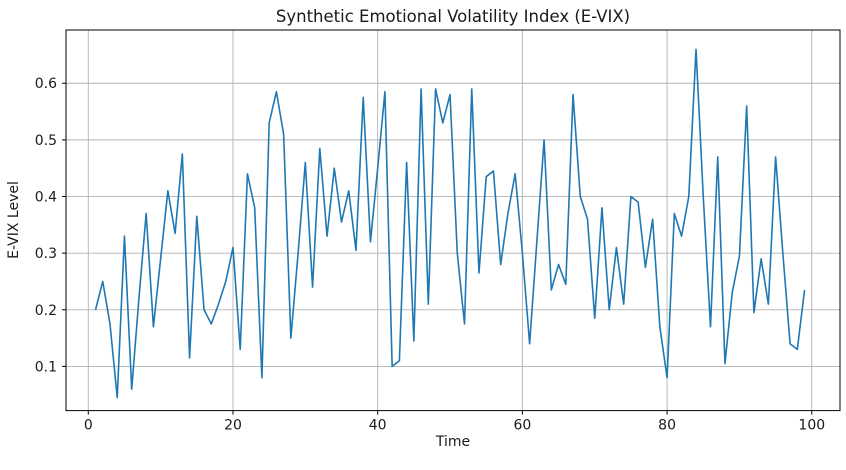  I want to click on y-tick-label: 0.1, so click(46, 367).